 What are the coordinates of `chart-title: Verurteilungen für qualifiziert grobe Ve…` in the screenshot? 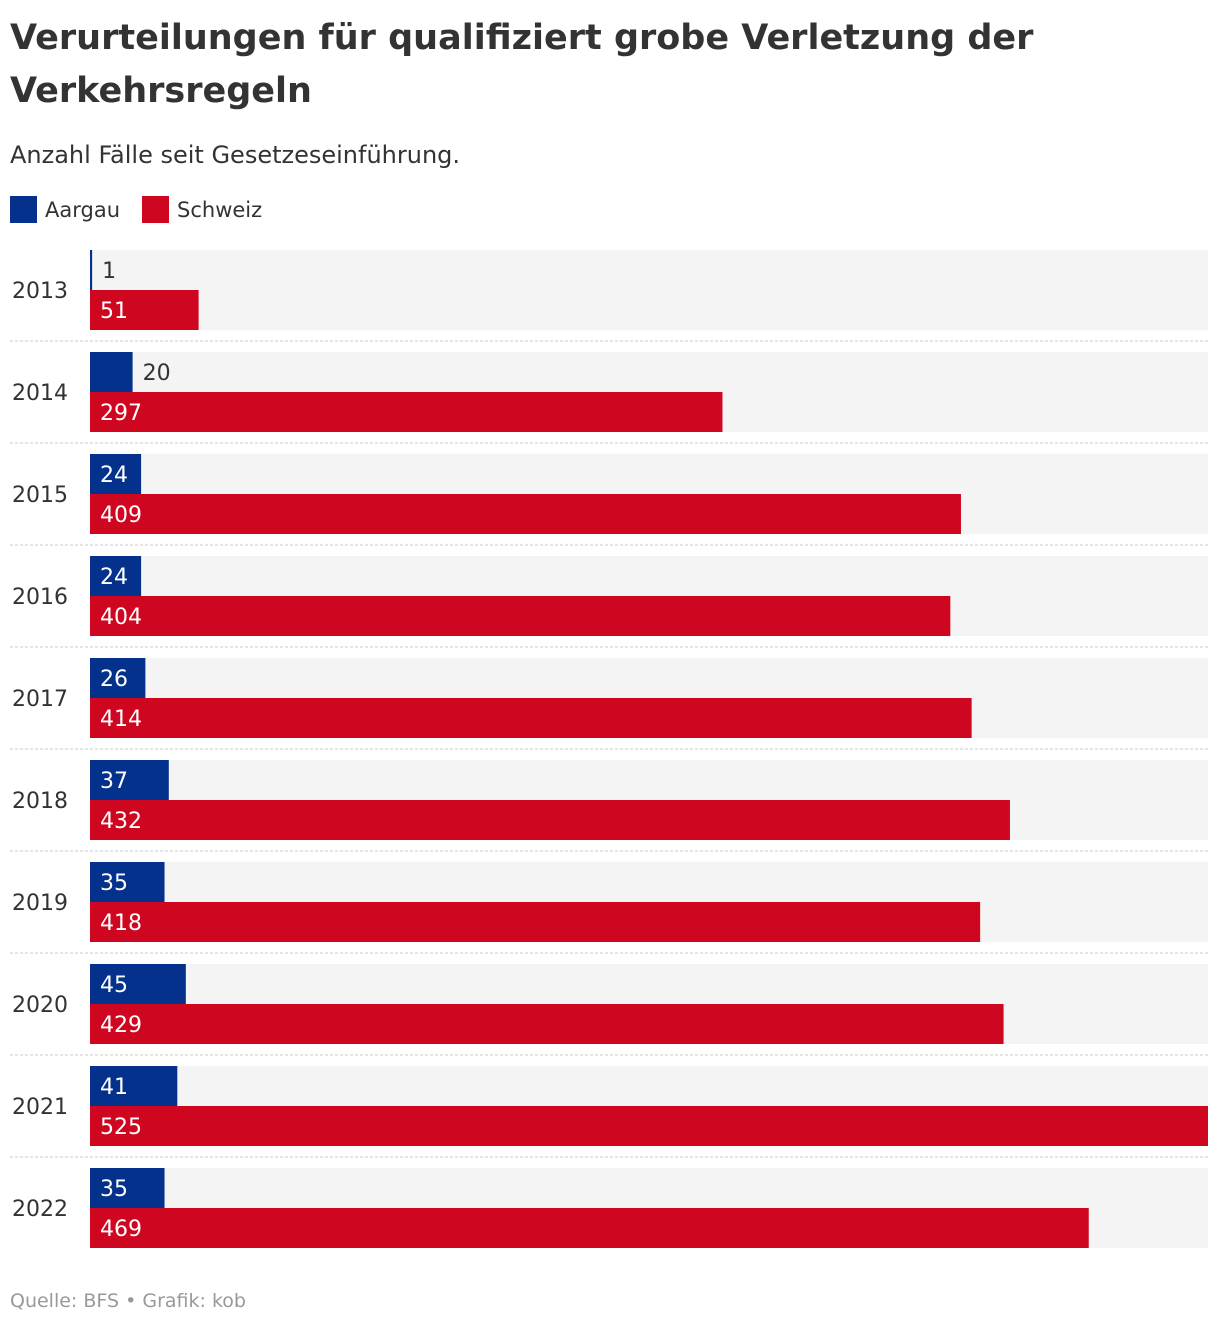 It's located at (522, 64).